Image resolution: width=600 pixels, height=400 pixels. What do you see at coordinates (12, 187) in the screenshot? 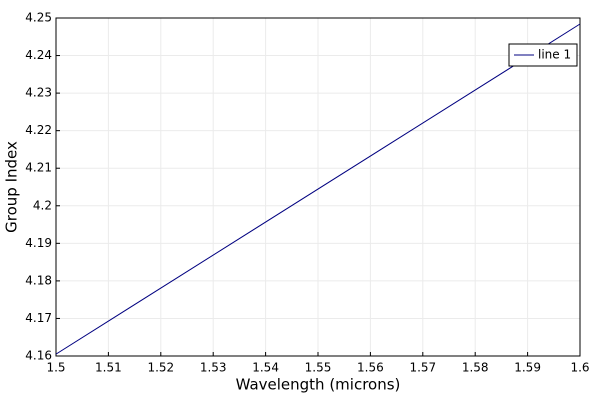
I see `y-axis-label: Group Index` at bounding box center [12, 187].